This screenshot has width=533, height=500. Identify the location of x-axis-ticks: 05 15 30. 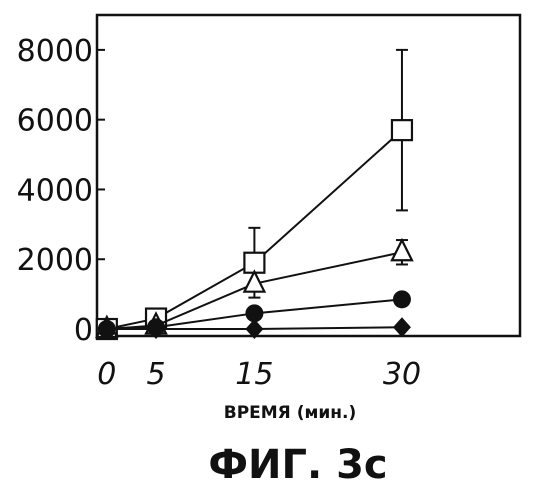
(259, 374).